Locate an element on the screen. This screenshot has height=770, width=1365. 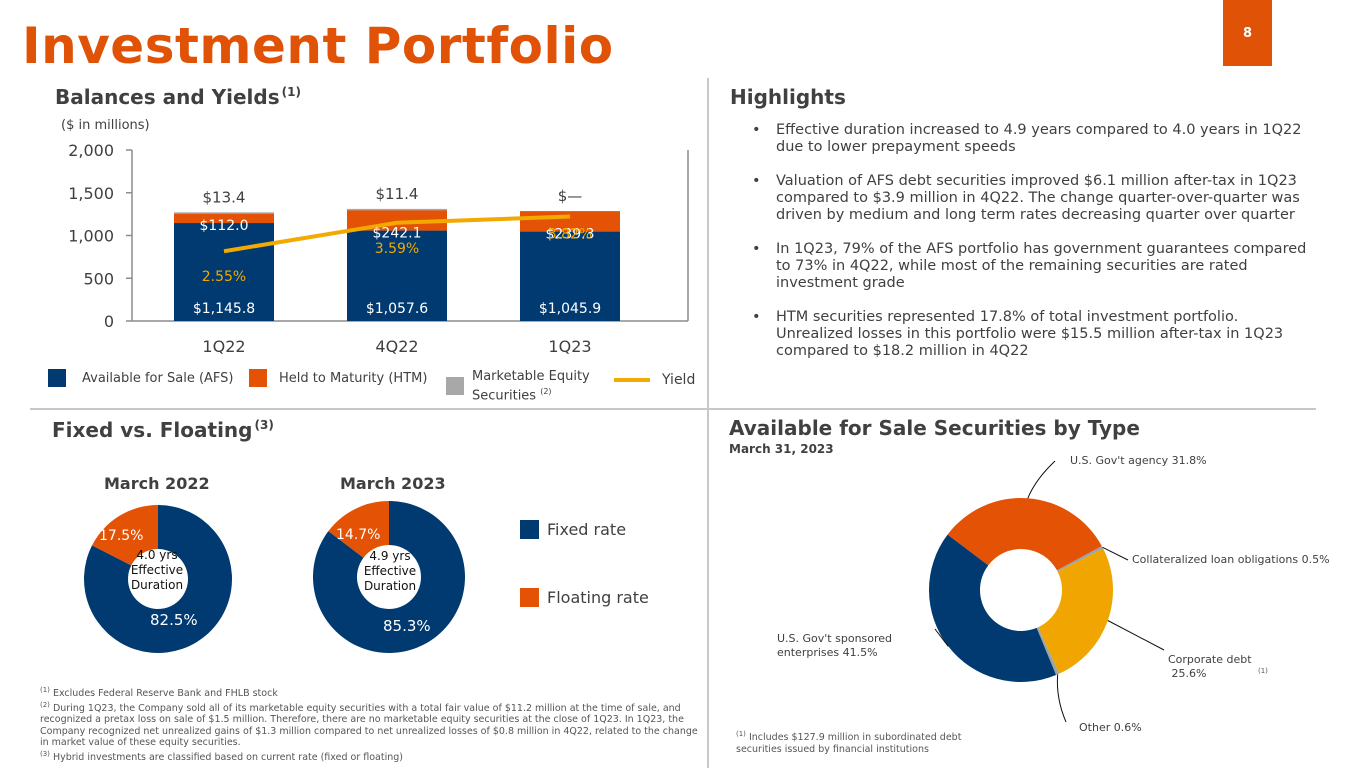
yield-value-label: 3.59% is located at coordinates (397, 249).